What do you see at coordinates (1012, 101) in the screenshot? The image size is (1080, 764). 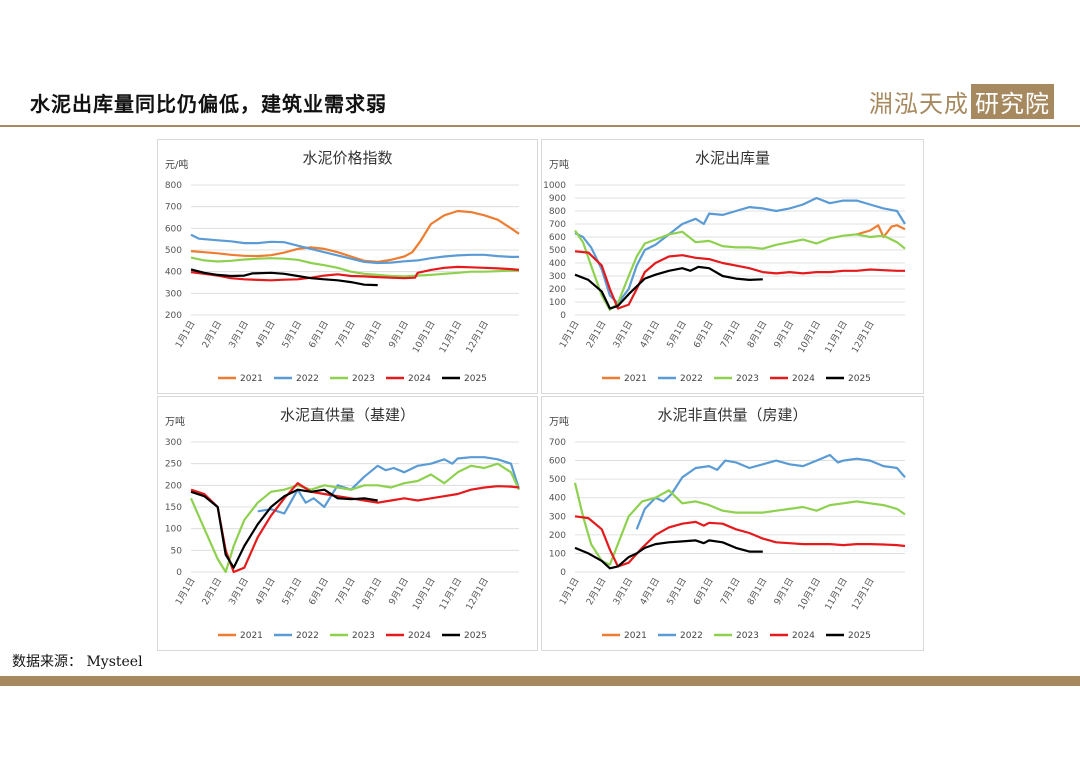 I see `logo-box: 研究院` at bounding box center [1012, 101].